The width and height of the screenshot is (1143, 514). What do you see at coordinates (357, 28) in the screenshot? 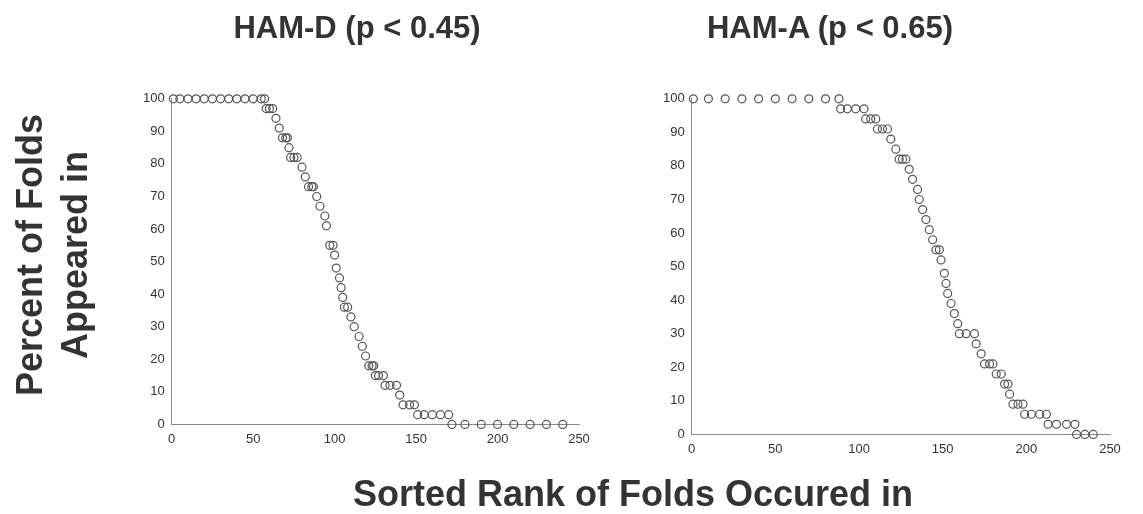
I see `chart-title: HAM-D (p < 0.45)` at bounding box center [357, 28].